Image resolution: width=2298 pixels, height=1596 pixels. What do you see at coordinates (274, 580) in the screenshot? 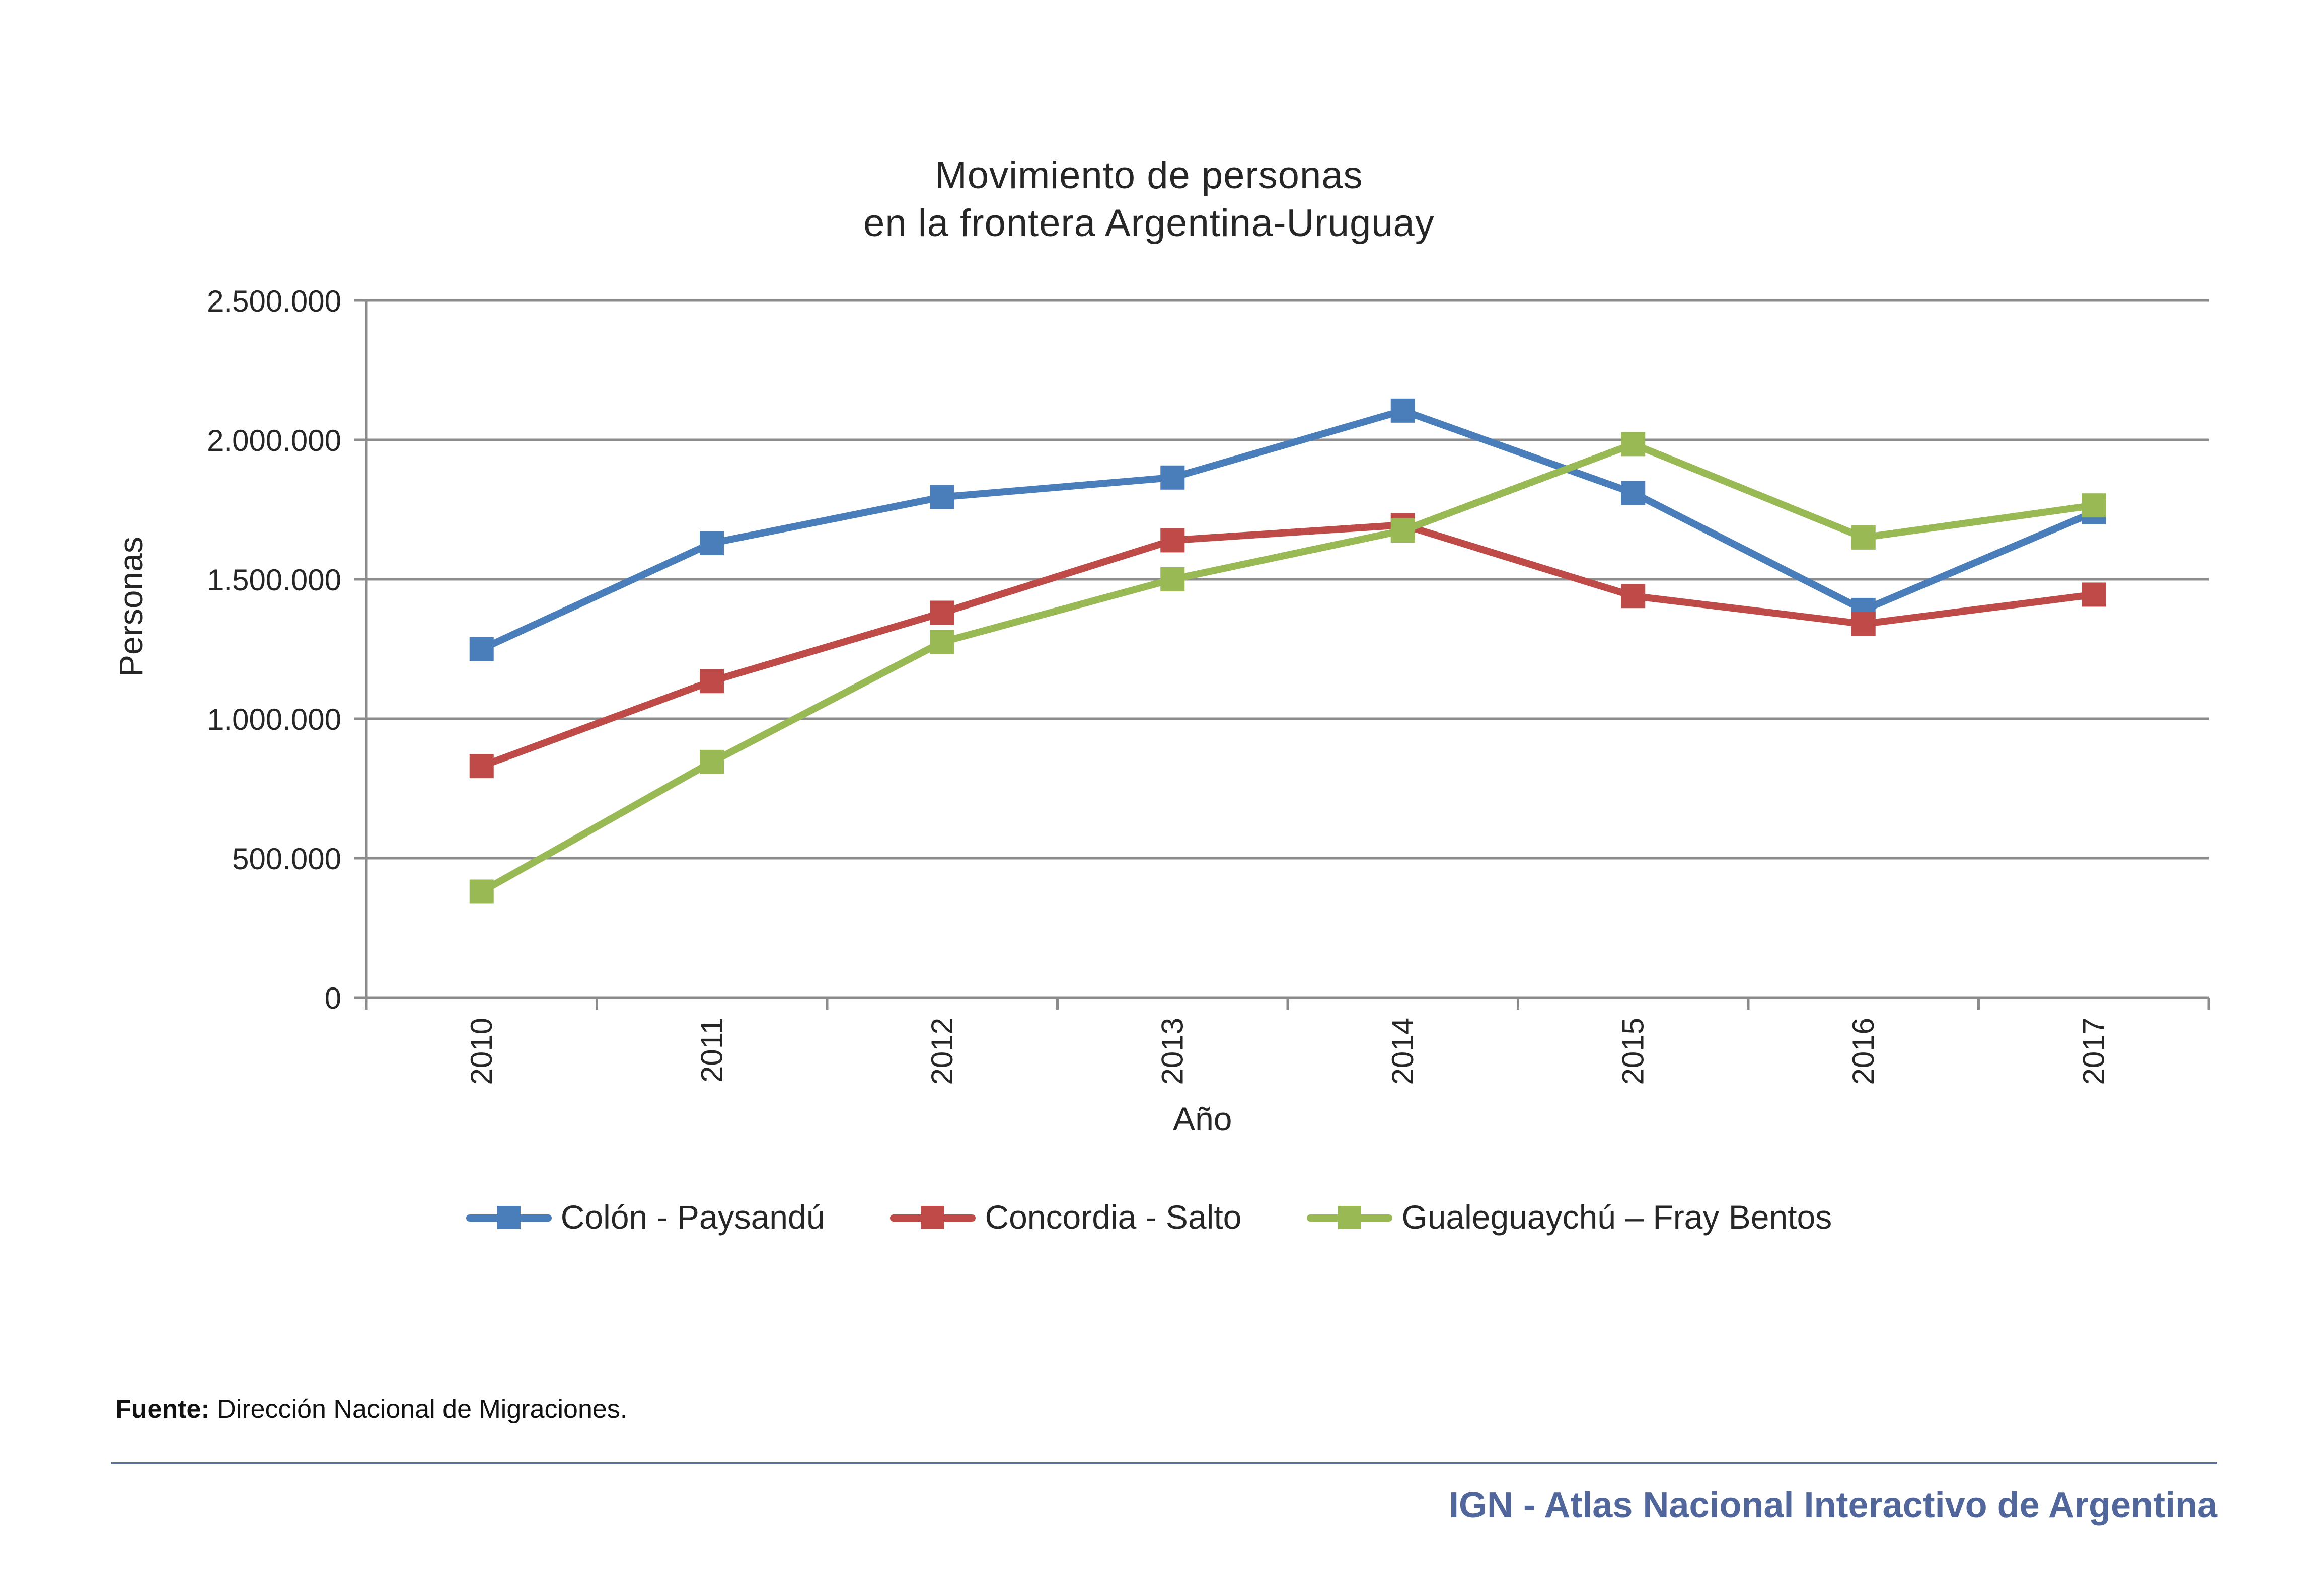
I see `y-tick-label: 1.500.000` at bounding box center [274, 580].